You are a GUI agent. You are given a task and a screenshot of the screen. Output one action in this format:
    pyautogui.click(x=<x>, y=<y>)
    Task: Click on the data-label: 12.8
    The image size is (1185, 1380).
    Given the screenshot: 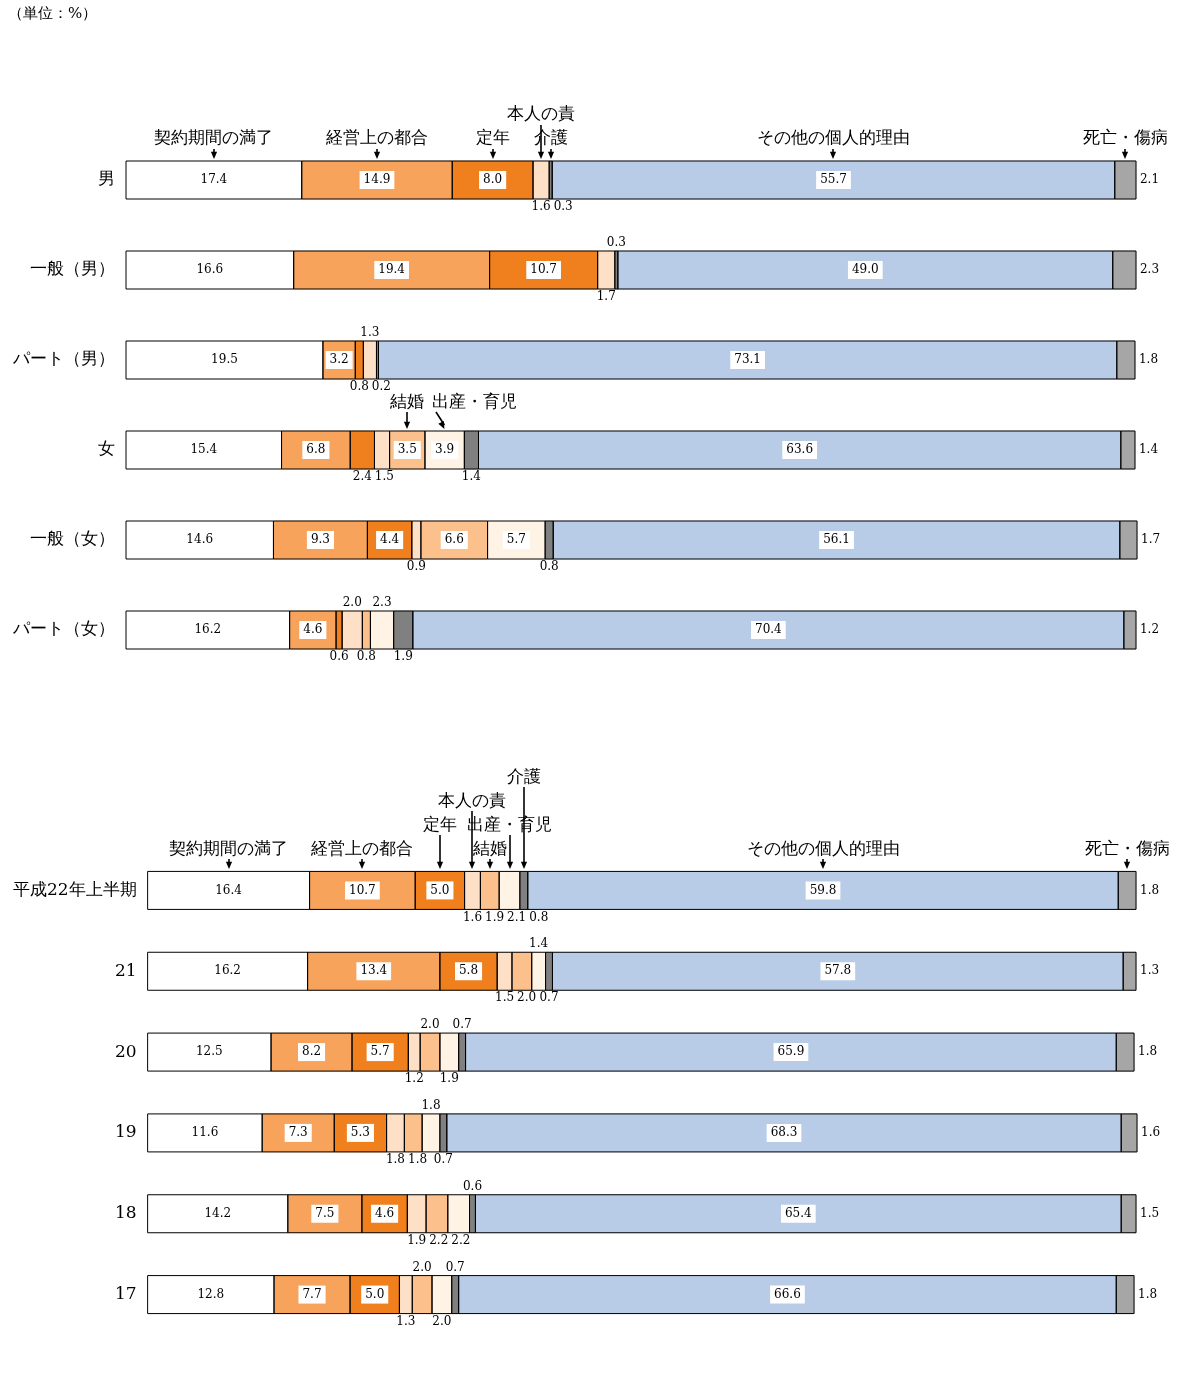 What is the action you would take?
    pyautogui.click(x=211, y=1293)
    